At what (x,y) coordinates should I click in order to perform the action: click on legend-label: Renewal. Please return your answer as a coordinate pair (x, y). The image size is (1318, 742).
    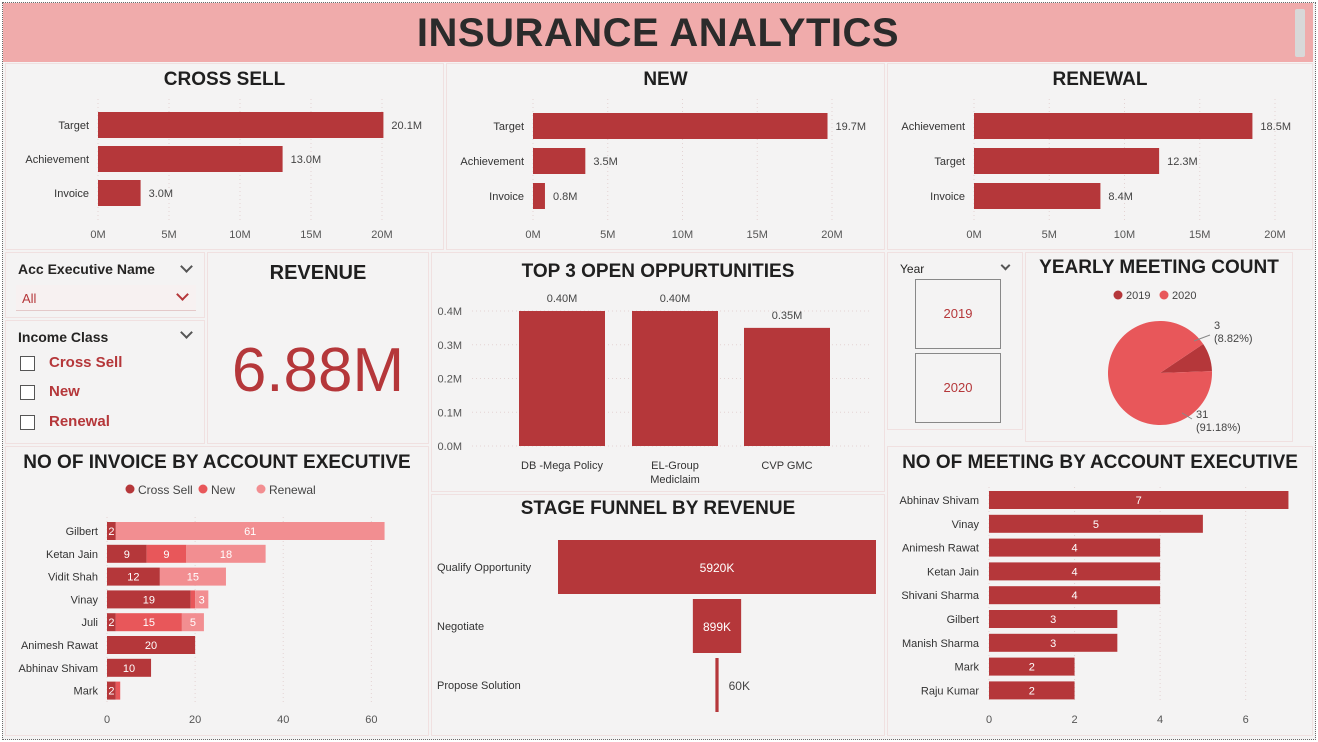
    Looking at the image, I should click on (292, 490).